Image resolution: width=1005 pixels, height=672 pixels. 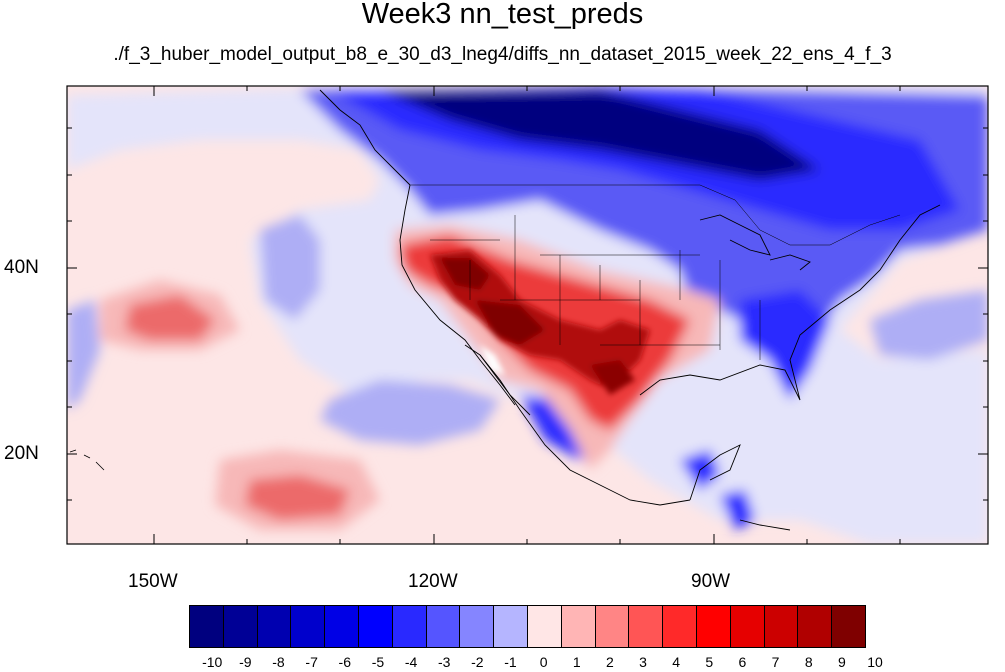 I want to click on colorbar-label: 4, so click(x=676, y=662).